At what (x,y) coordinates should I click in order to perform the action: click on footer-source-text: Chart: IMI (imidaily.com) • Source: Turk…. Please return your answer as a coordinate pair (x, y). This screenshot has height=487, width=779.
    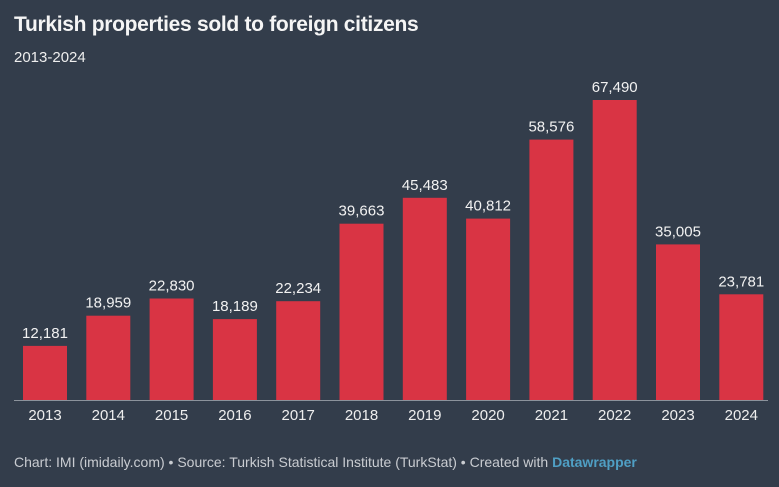
    Looking at the image, I should click on (283, 462).